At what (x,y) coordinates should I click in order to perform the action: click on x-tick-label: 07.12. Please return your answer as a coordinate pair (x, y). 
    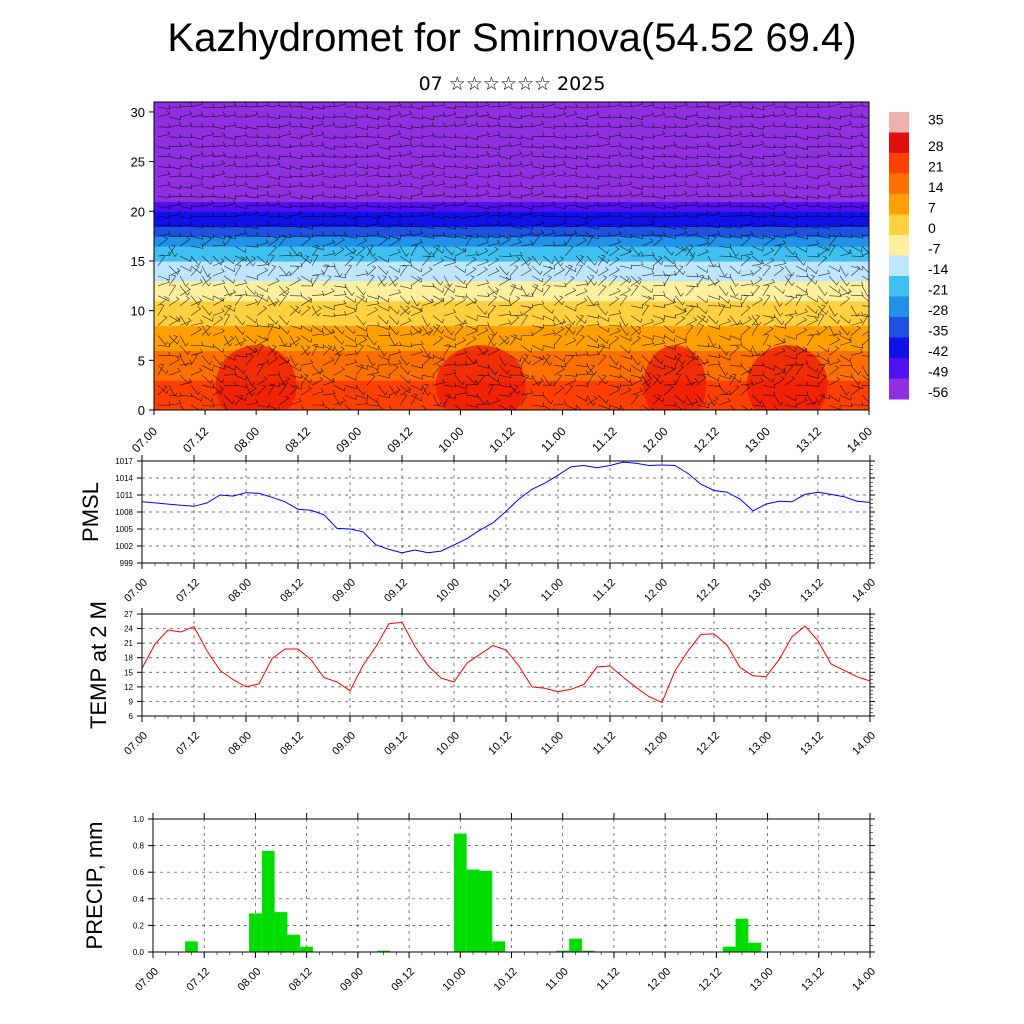
    Looking at the image, I should click on (188, 744).